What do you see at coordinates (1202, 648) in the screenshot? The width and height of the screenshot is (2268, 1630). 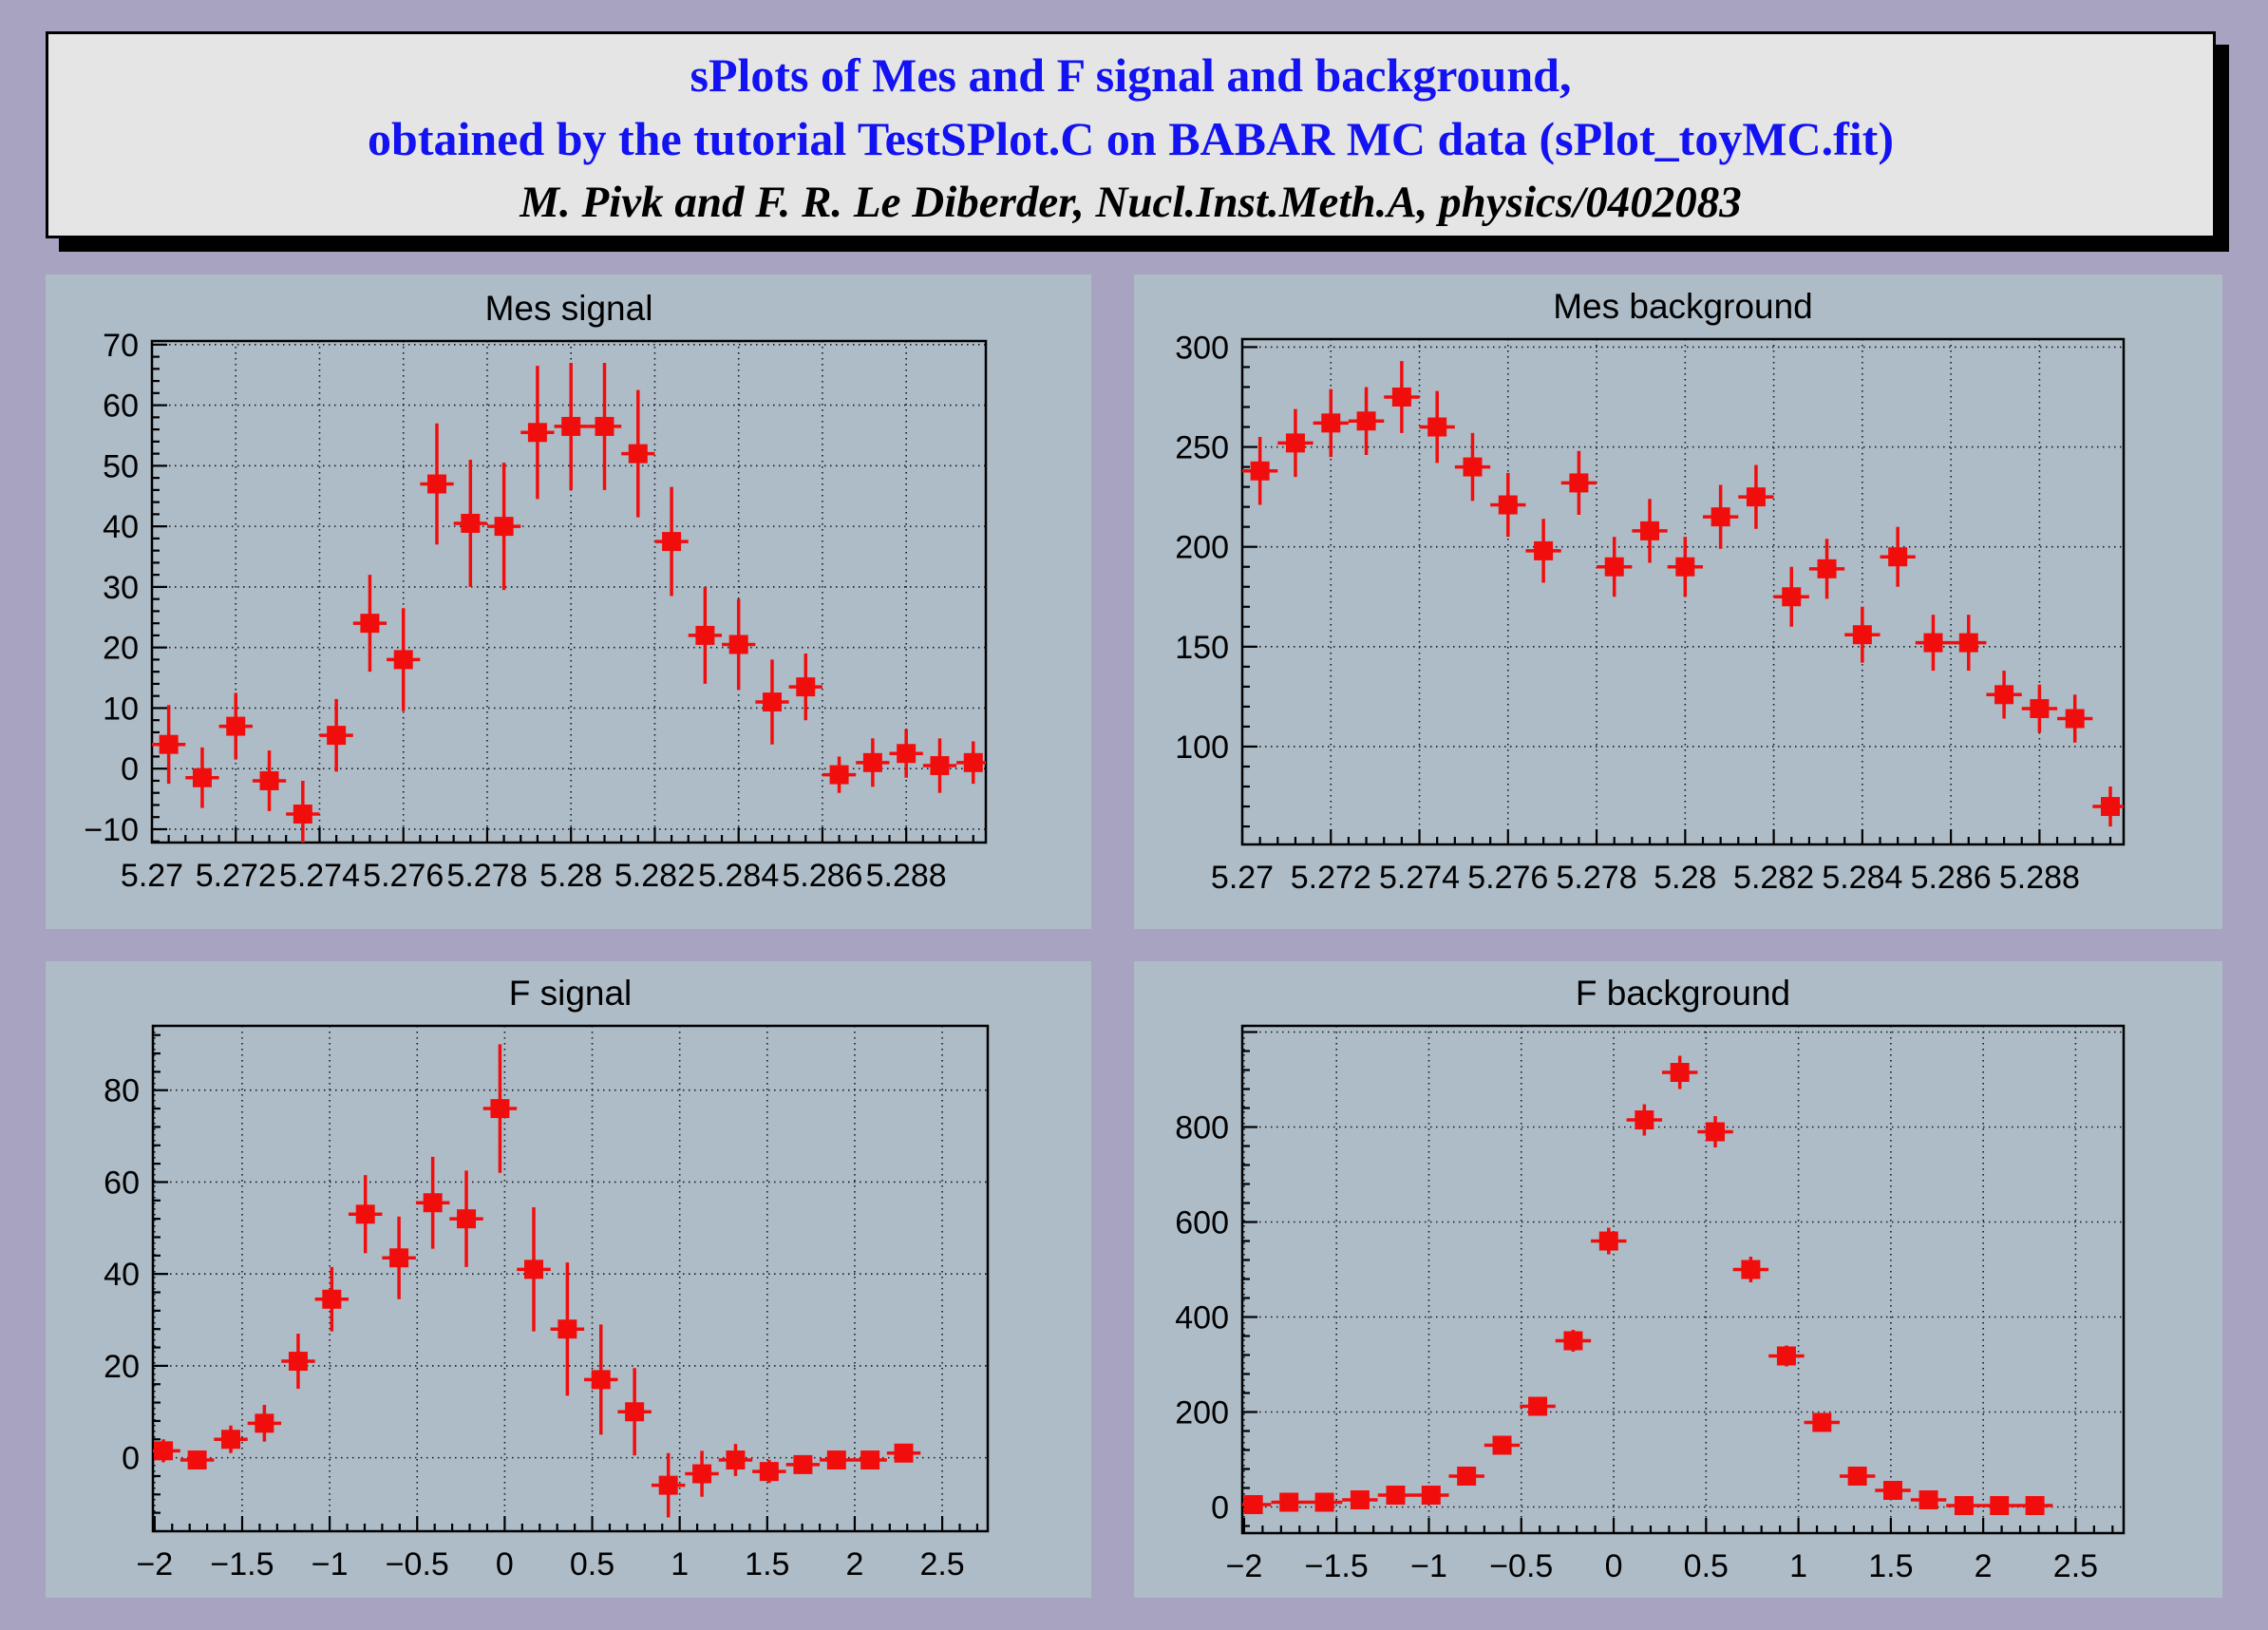 I see `svg-text: 150` at bounding box center [1202, 648].